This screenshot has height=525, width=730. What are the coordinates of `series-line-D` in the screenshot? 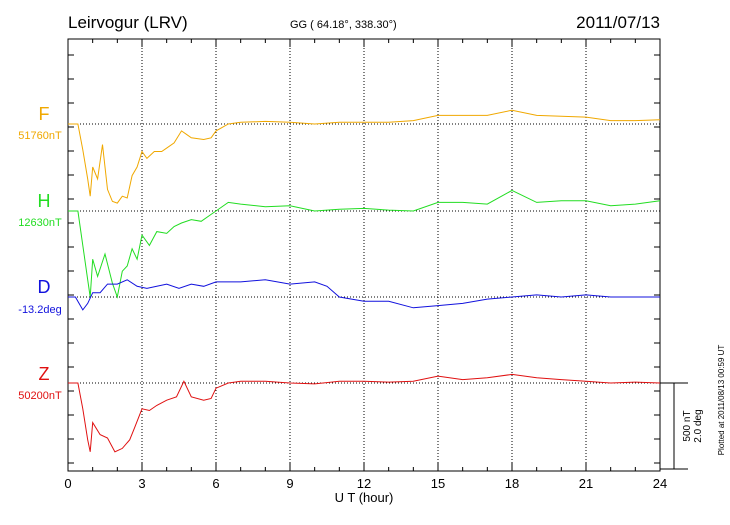 It's located at (364, 295).